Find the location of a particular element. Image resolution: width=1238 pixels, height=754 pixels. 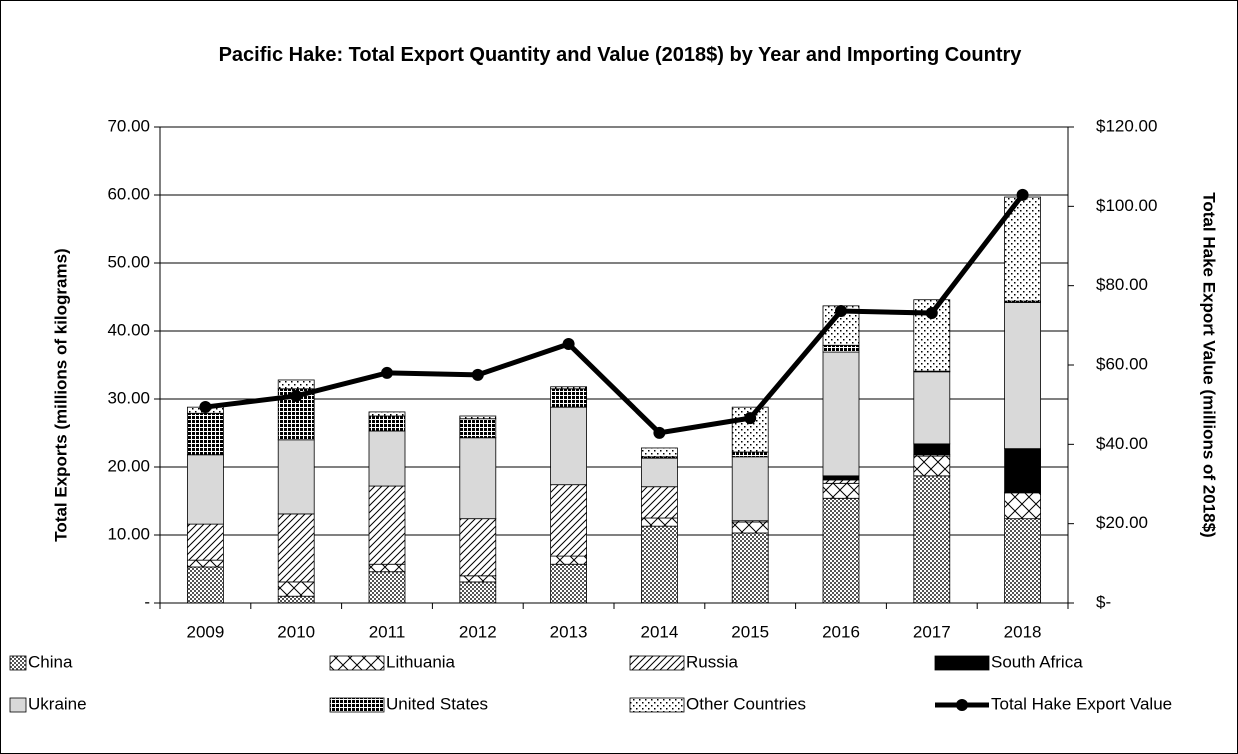

y2-tick-label: $60.00 is located at coordinates (1122, 363).